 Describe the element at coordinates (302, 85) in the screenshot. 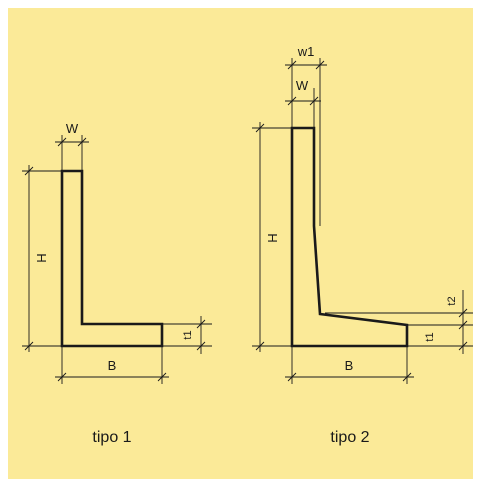

I see `type2-label-w: W` at that location.